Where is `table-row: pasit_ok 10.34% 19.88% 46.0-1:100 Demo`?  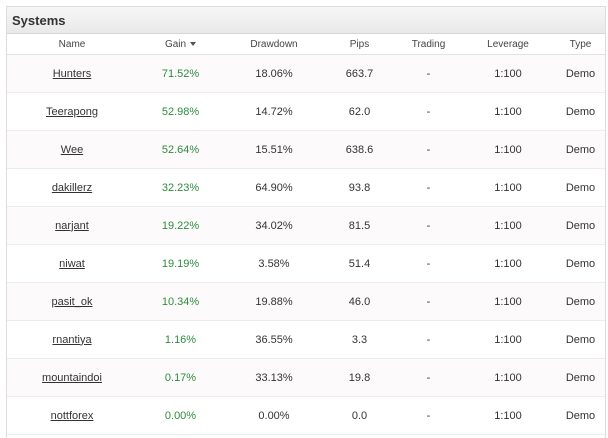
table-row: pasit_ok 10.34% 19.88% 46.0-1:100 Demo is located at coordinates (306, 301).